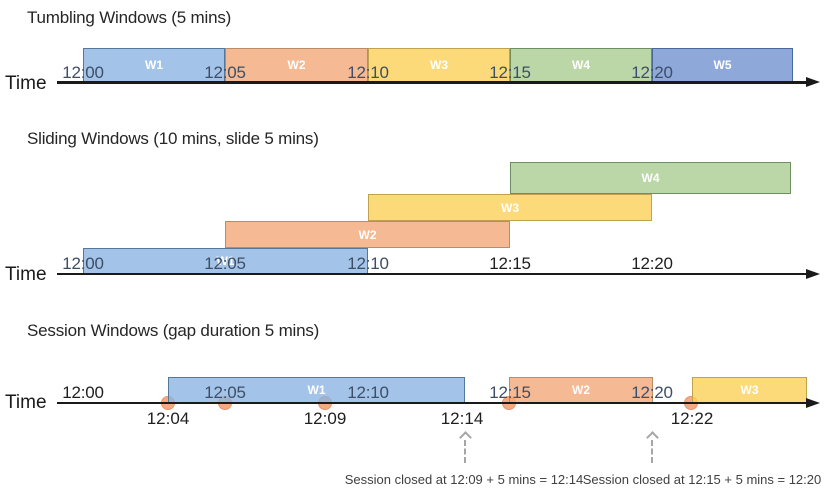 This screenshot has width=829, height=498. Describe the element at coordinates (168, 418) in the screenshot. I see `event-time-label: 12:04` at that location.